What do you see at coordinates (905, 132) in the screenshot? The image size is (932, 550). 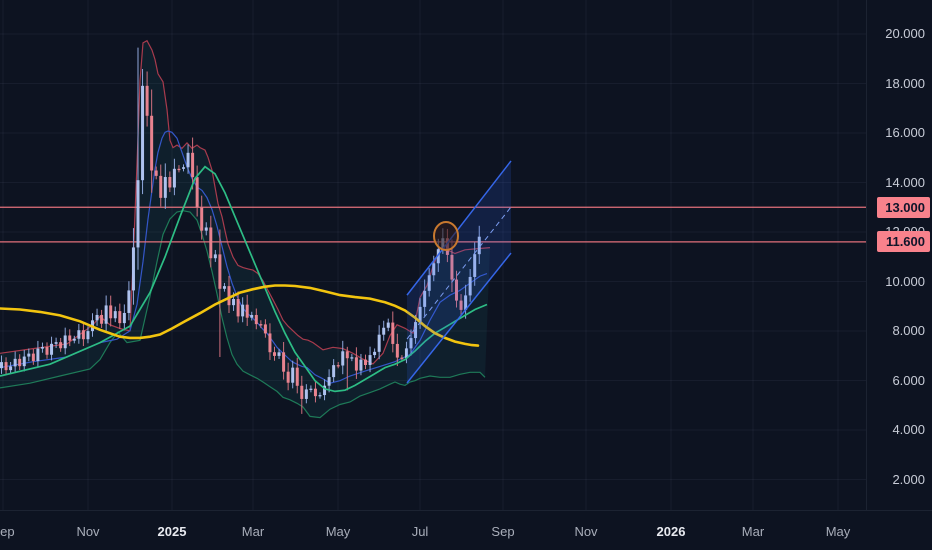 I see `price-tick-label: 16.000` at bounding box center [905, 132].